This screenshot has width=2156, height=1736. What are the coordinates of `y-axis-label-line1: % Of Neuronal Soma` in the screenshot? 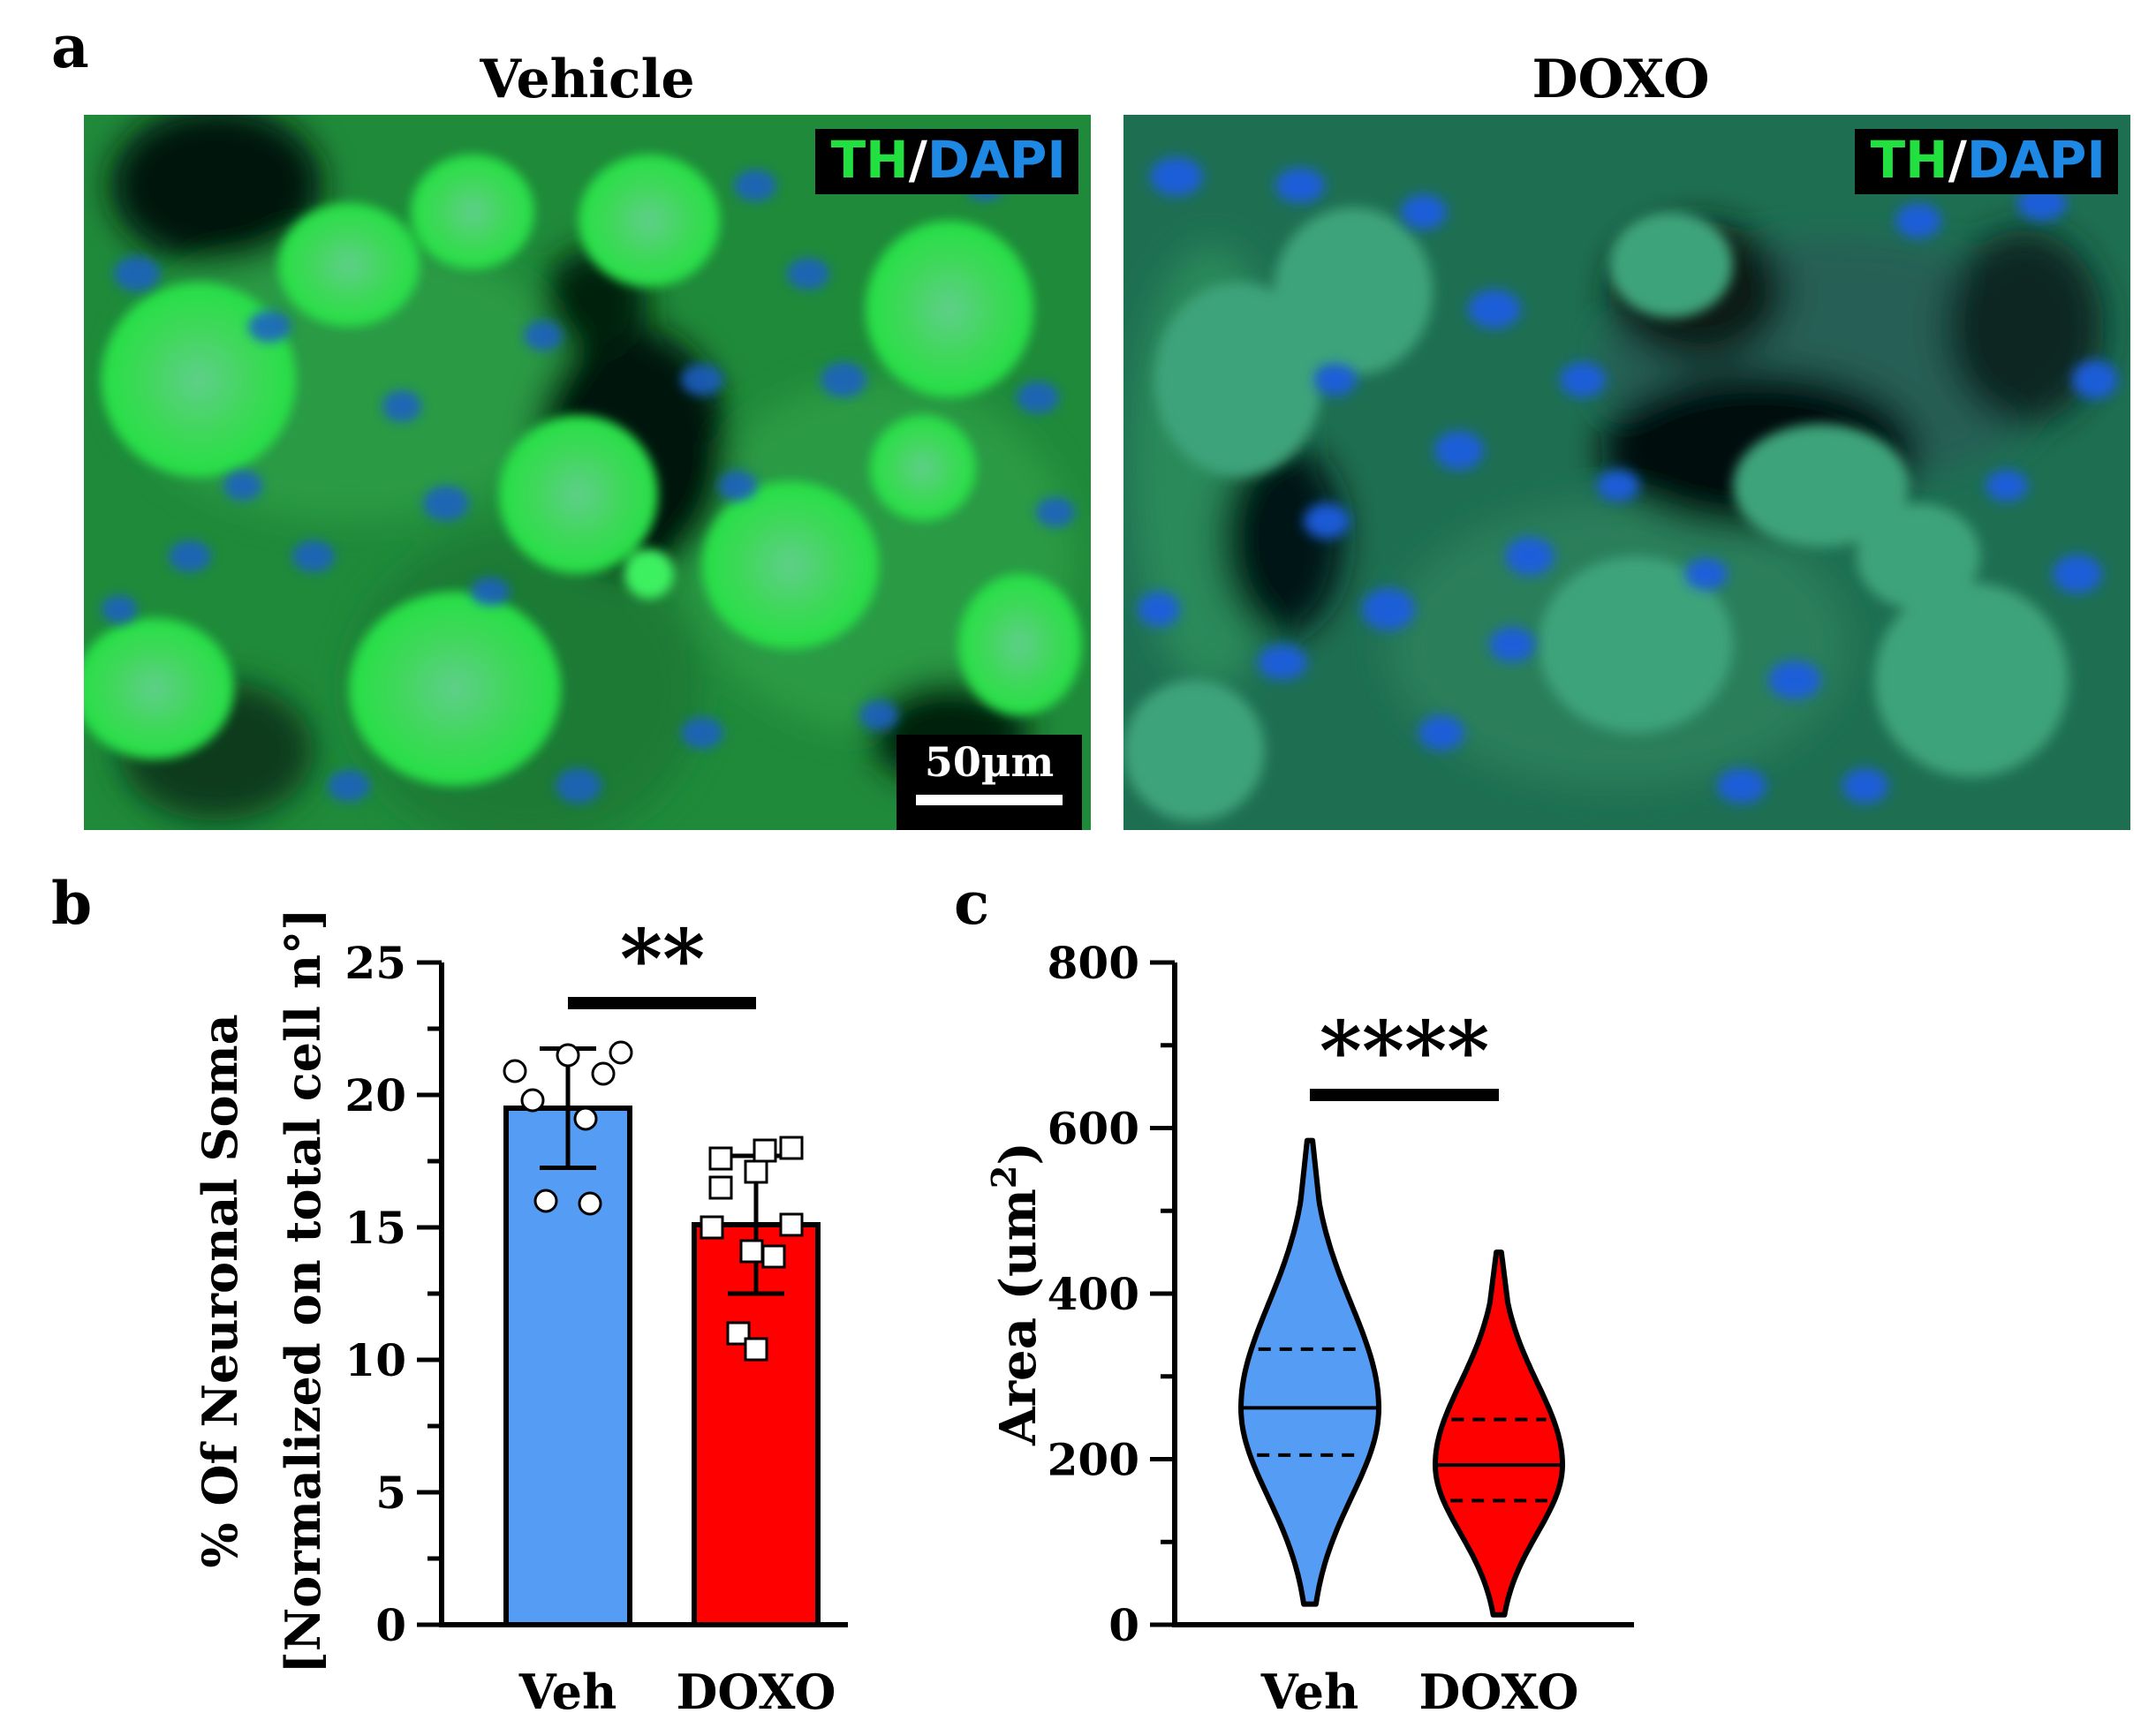 It's located at (220, 1290).